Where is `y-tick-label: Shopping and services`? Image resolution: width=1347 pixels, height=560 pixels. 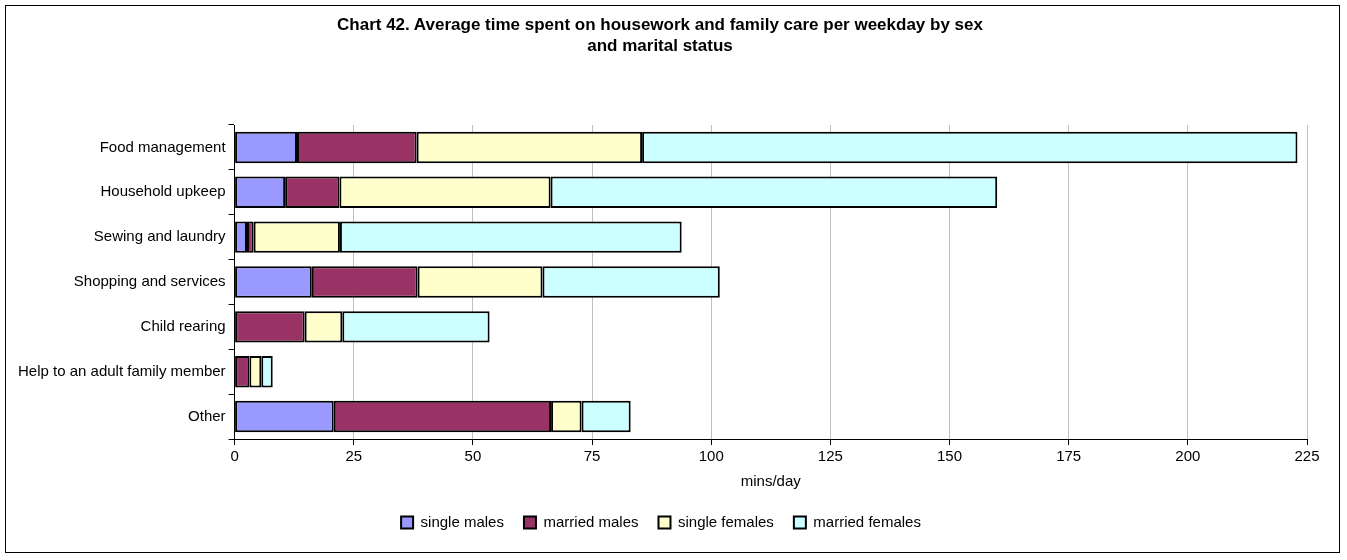
y-tick-label: Shopping and services is located at coordinates (149, 281).